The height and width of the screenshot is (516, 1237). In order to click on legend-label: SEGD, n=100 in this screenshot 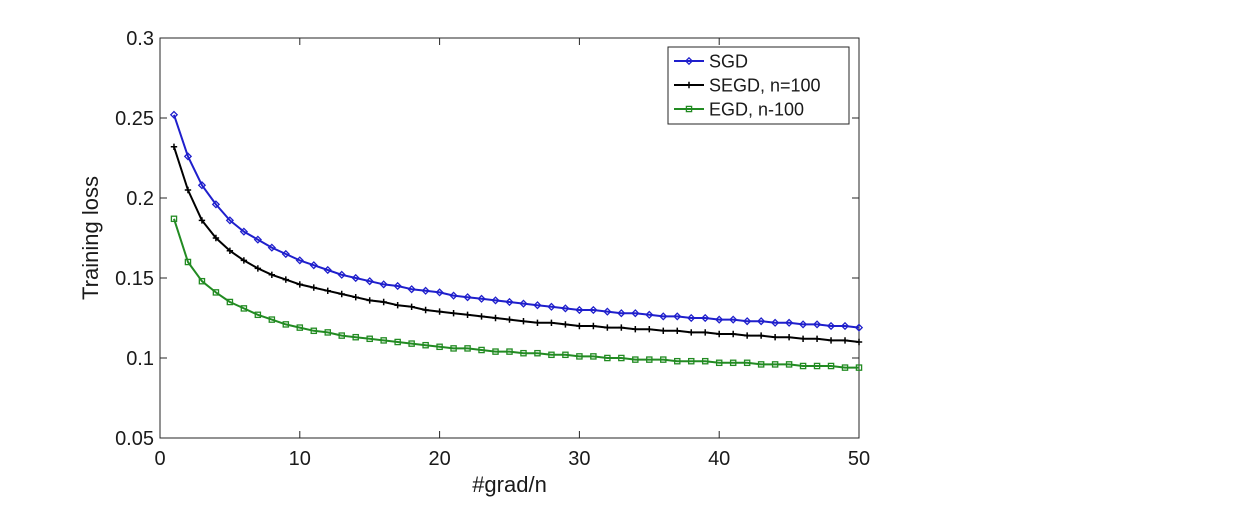, I will do `click(765, 86)`.